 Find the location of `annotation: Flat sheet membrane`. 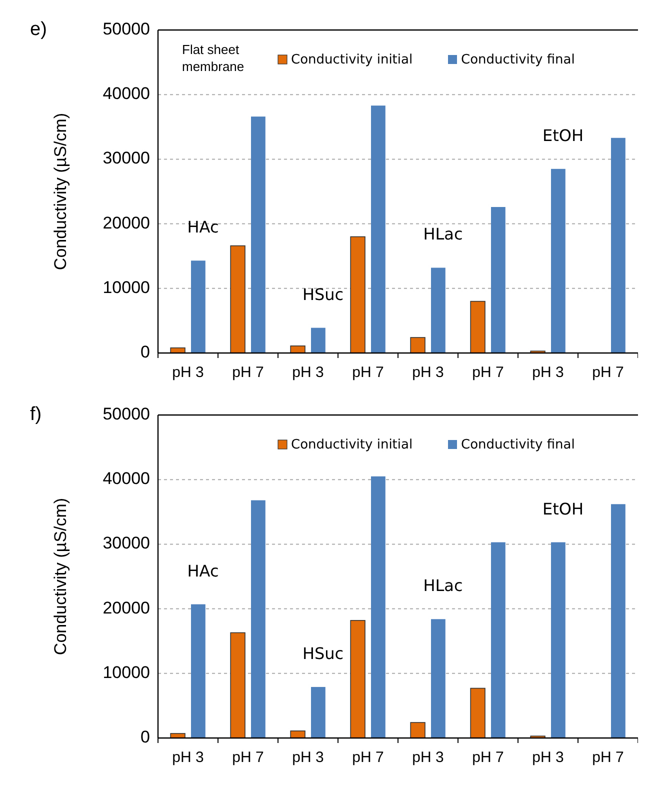

annotation: Flat sheet membrane is located at coordinates (213, 58).